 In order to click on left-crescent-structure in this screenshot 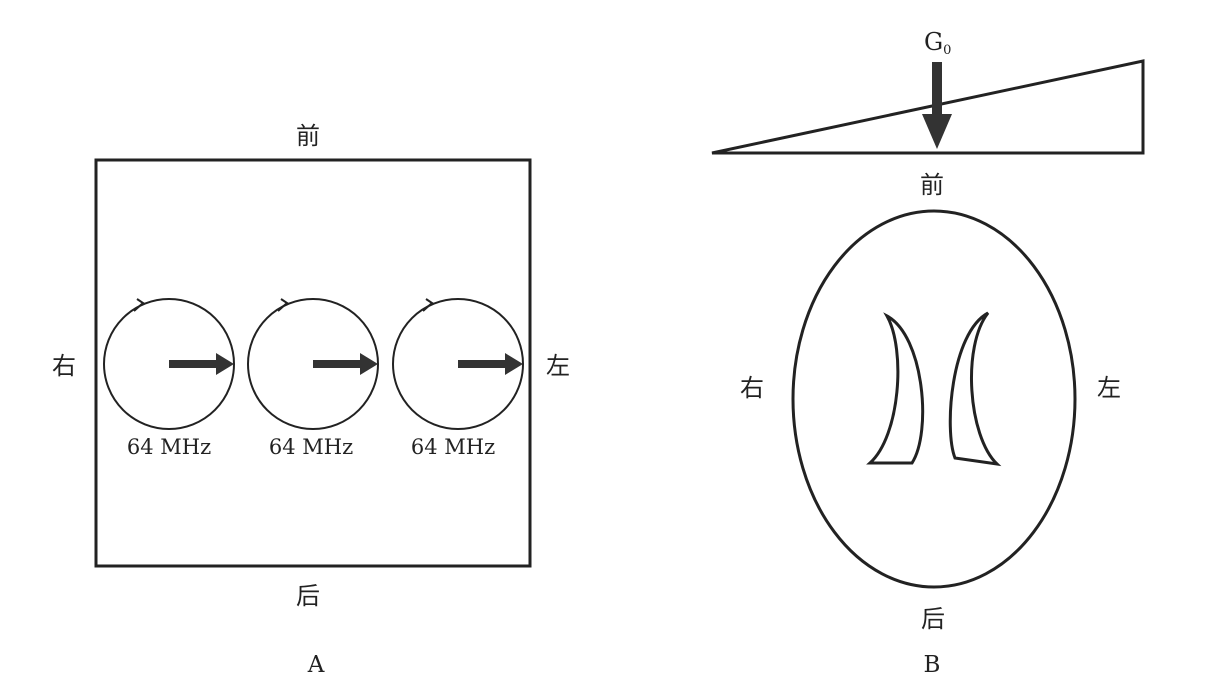, I will do `click(895, 388)`.